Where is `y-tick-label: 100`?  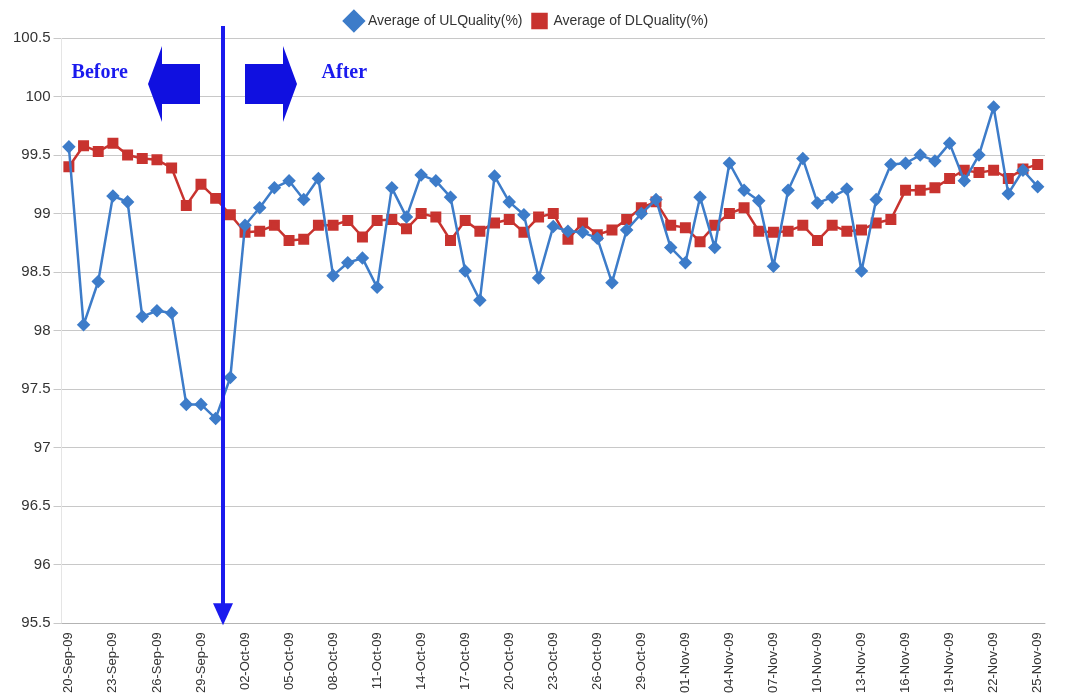 y-tick-label: 100 is located at coordinates (38, 95).